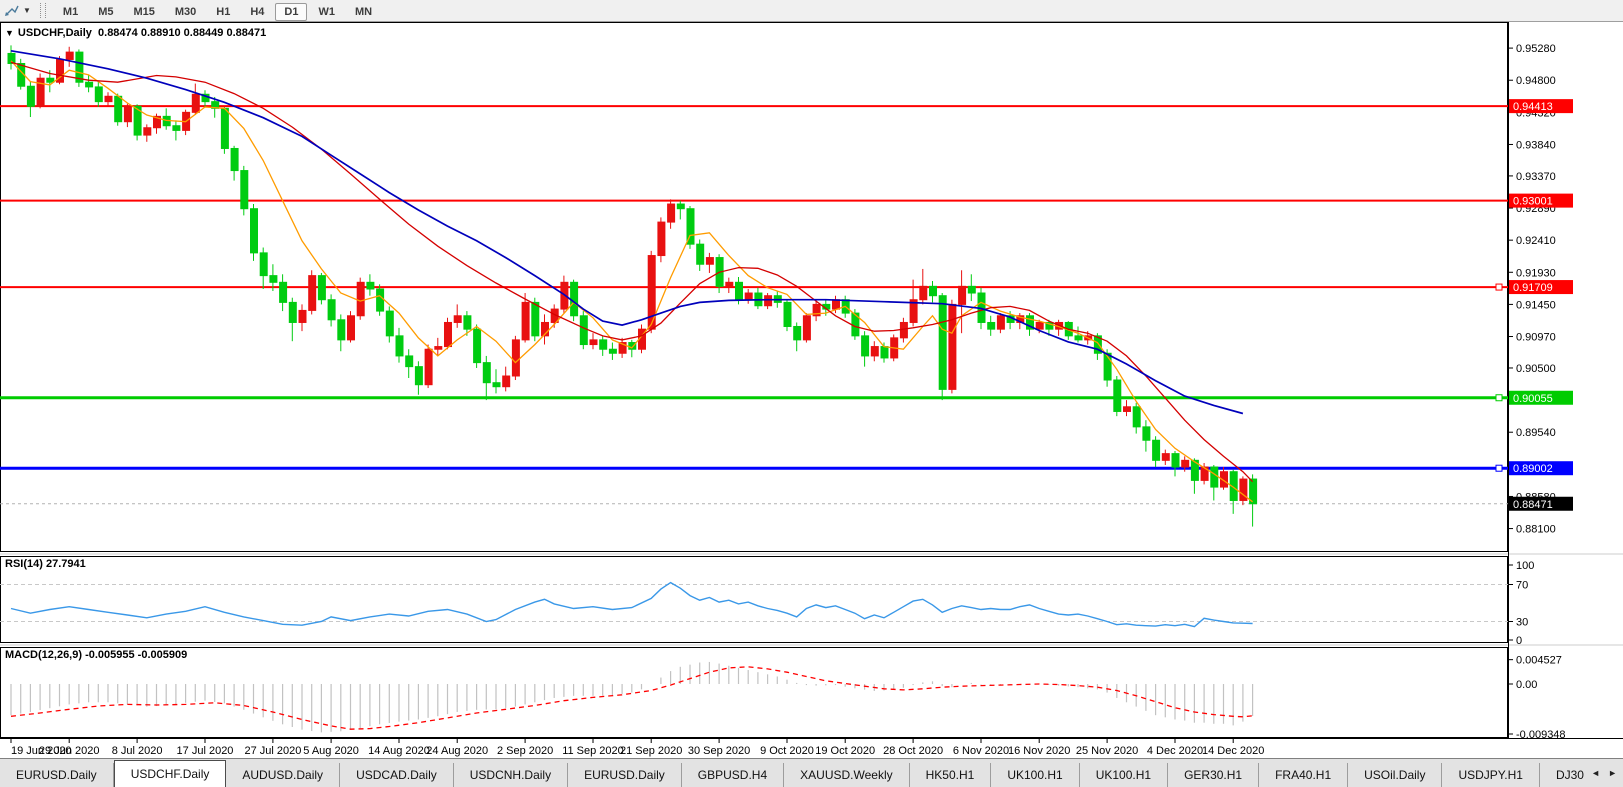 The height and width of the screenshot is (787, 1623). Describe the element at coordinates (913, 751) in the screenshot. I see `svg-text: 28 Oct 2020` at that location.